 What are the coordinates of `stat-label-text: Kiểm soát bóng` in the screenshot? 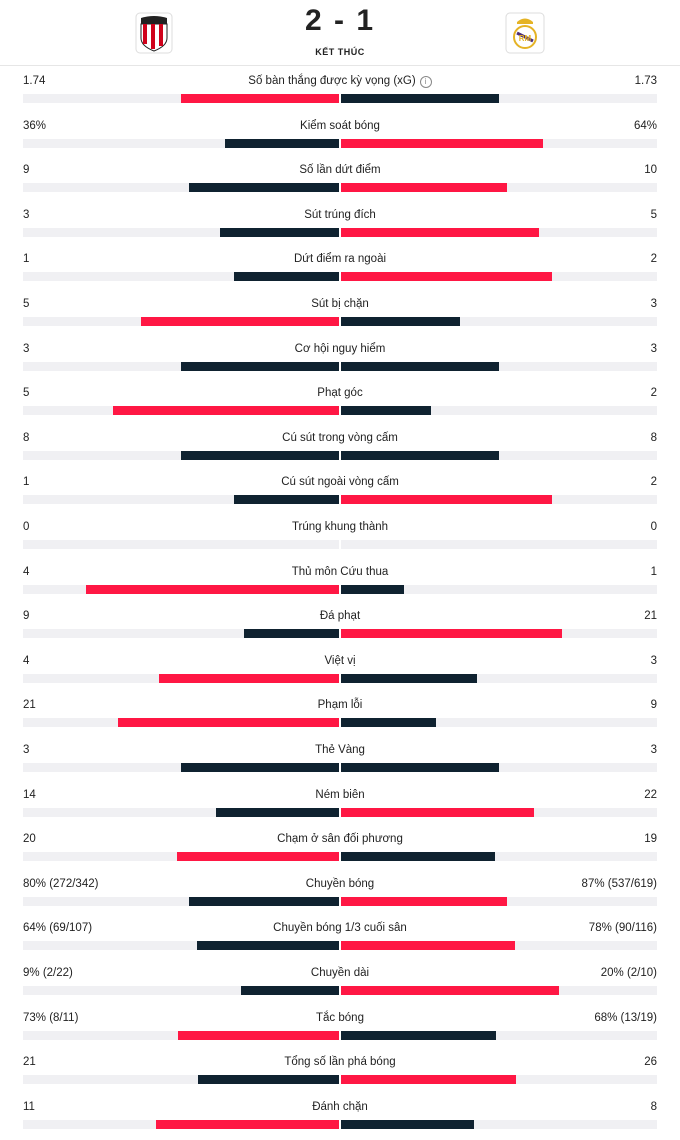 It's located at (340, 125).